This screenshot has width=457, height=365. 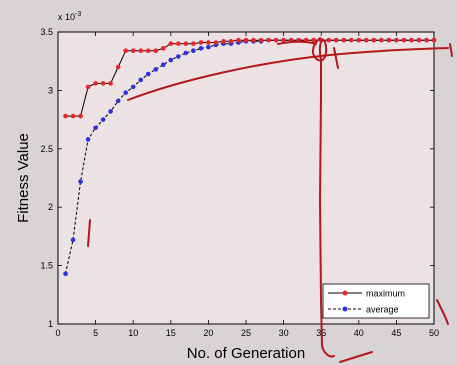 I want to click on x-tick-label: 5, so click(x=95, y=333).